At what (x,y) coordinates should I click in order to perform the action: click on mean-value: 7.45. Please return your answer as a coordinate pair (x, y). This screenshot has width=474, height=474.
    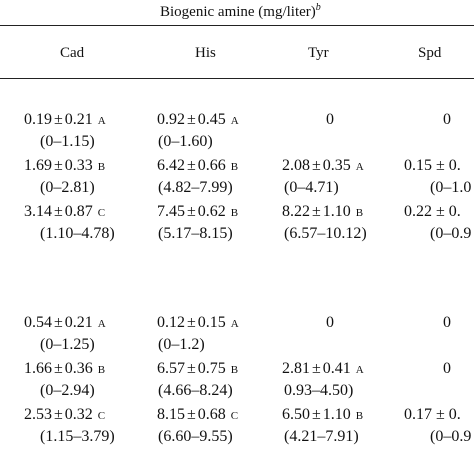
    Looking at the image, I should click on (171, 211).